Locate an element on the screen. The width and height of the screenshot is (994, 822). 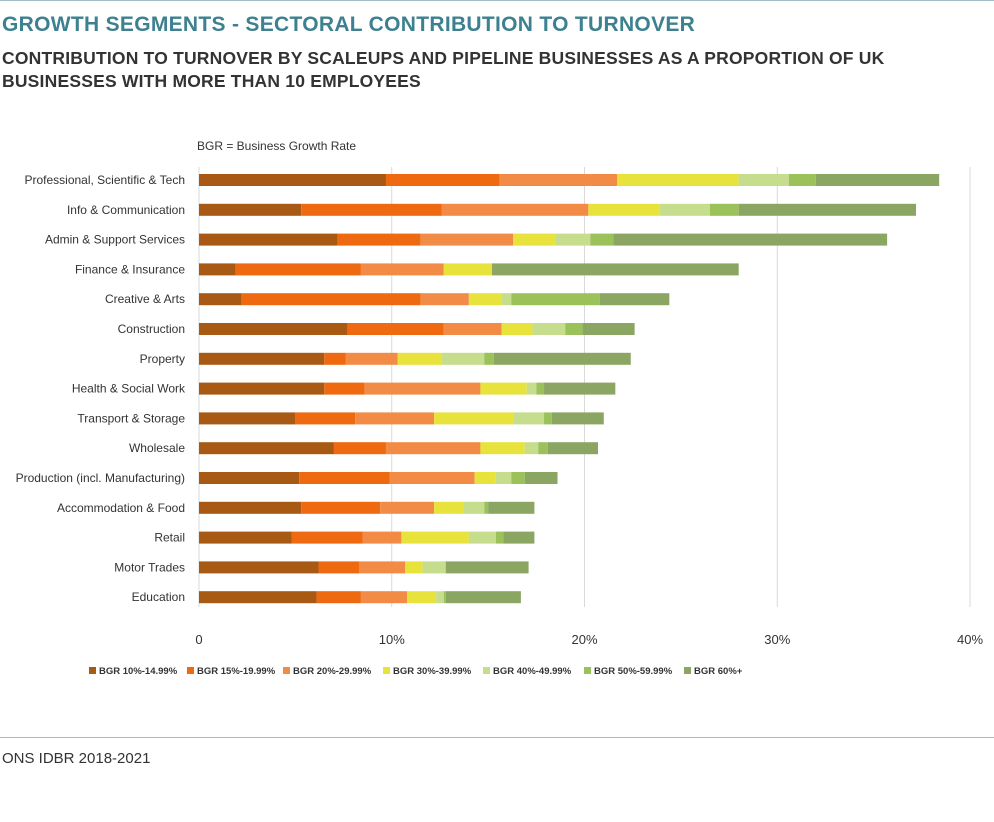
category-label: Info & Communication is located at coordinates (126, 210).